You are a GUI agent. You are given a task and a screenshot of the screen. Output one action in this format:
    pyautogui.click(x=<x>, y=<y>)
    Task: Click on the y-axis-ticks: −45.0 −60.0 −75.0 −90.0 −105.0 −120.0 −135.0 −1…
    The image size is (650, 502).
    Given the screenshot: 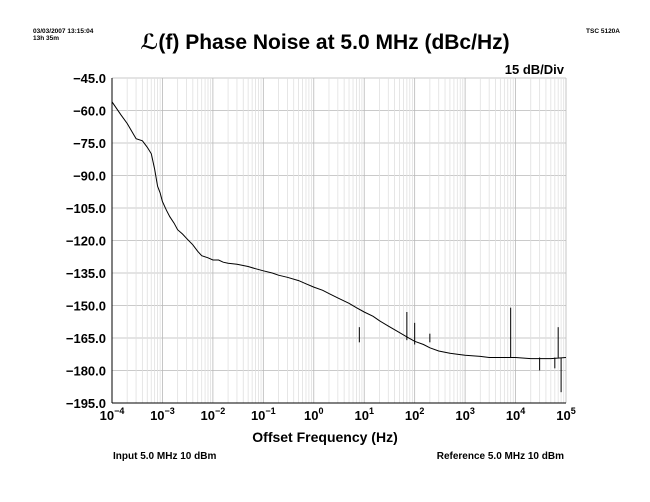 What is the action you would take?
    pyautogui.click(x=86, y=241)
    